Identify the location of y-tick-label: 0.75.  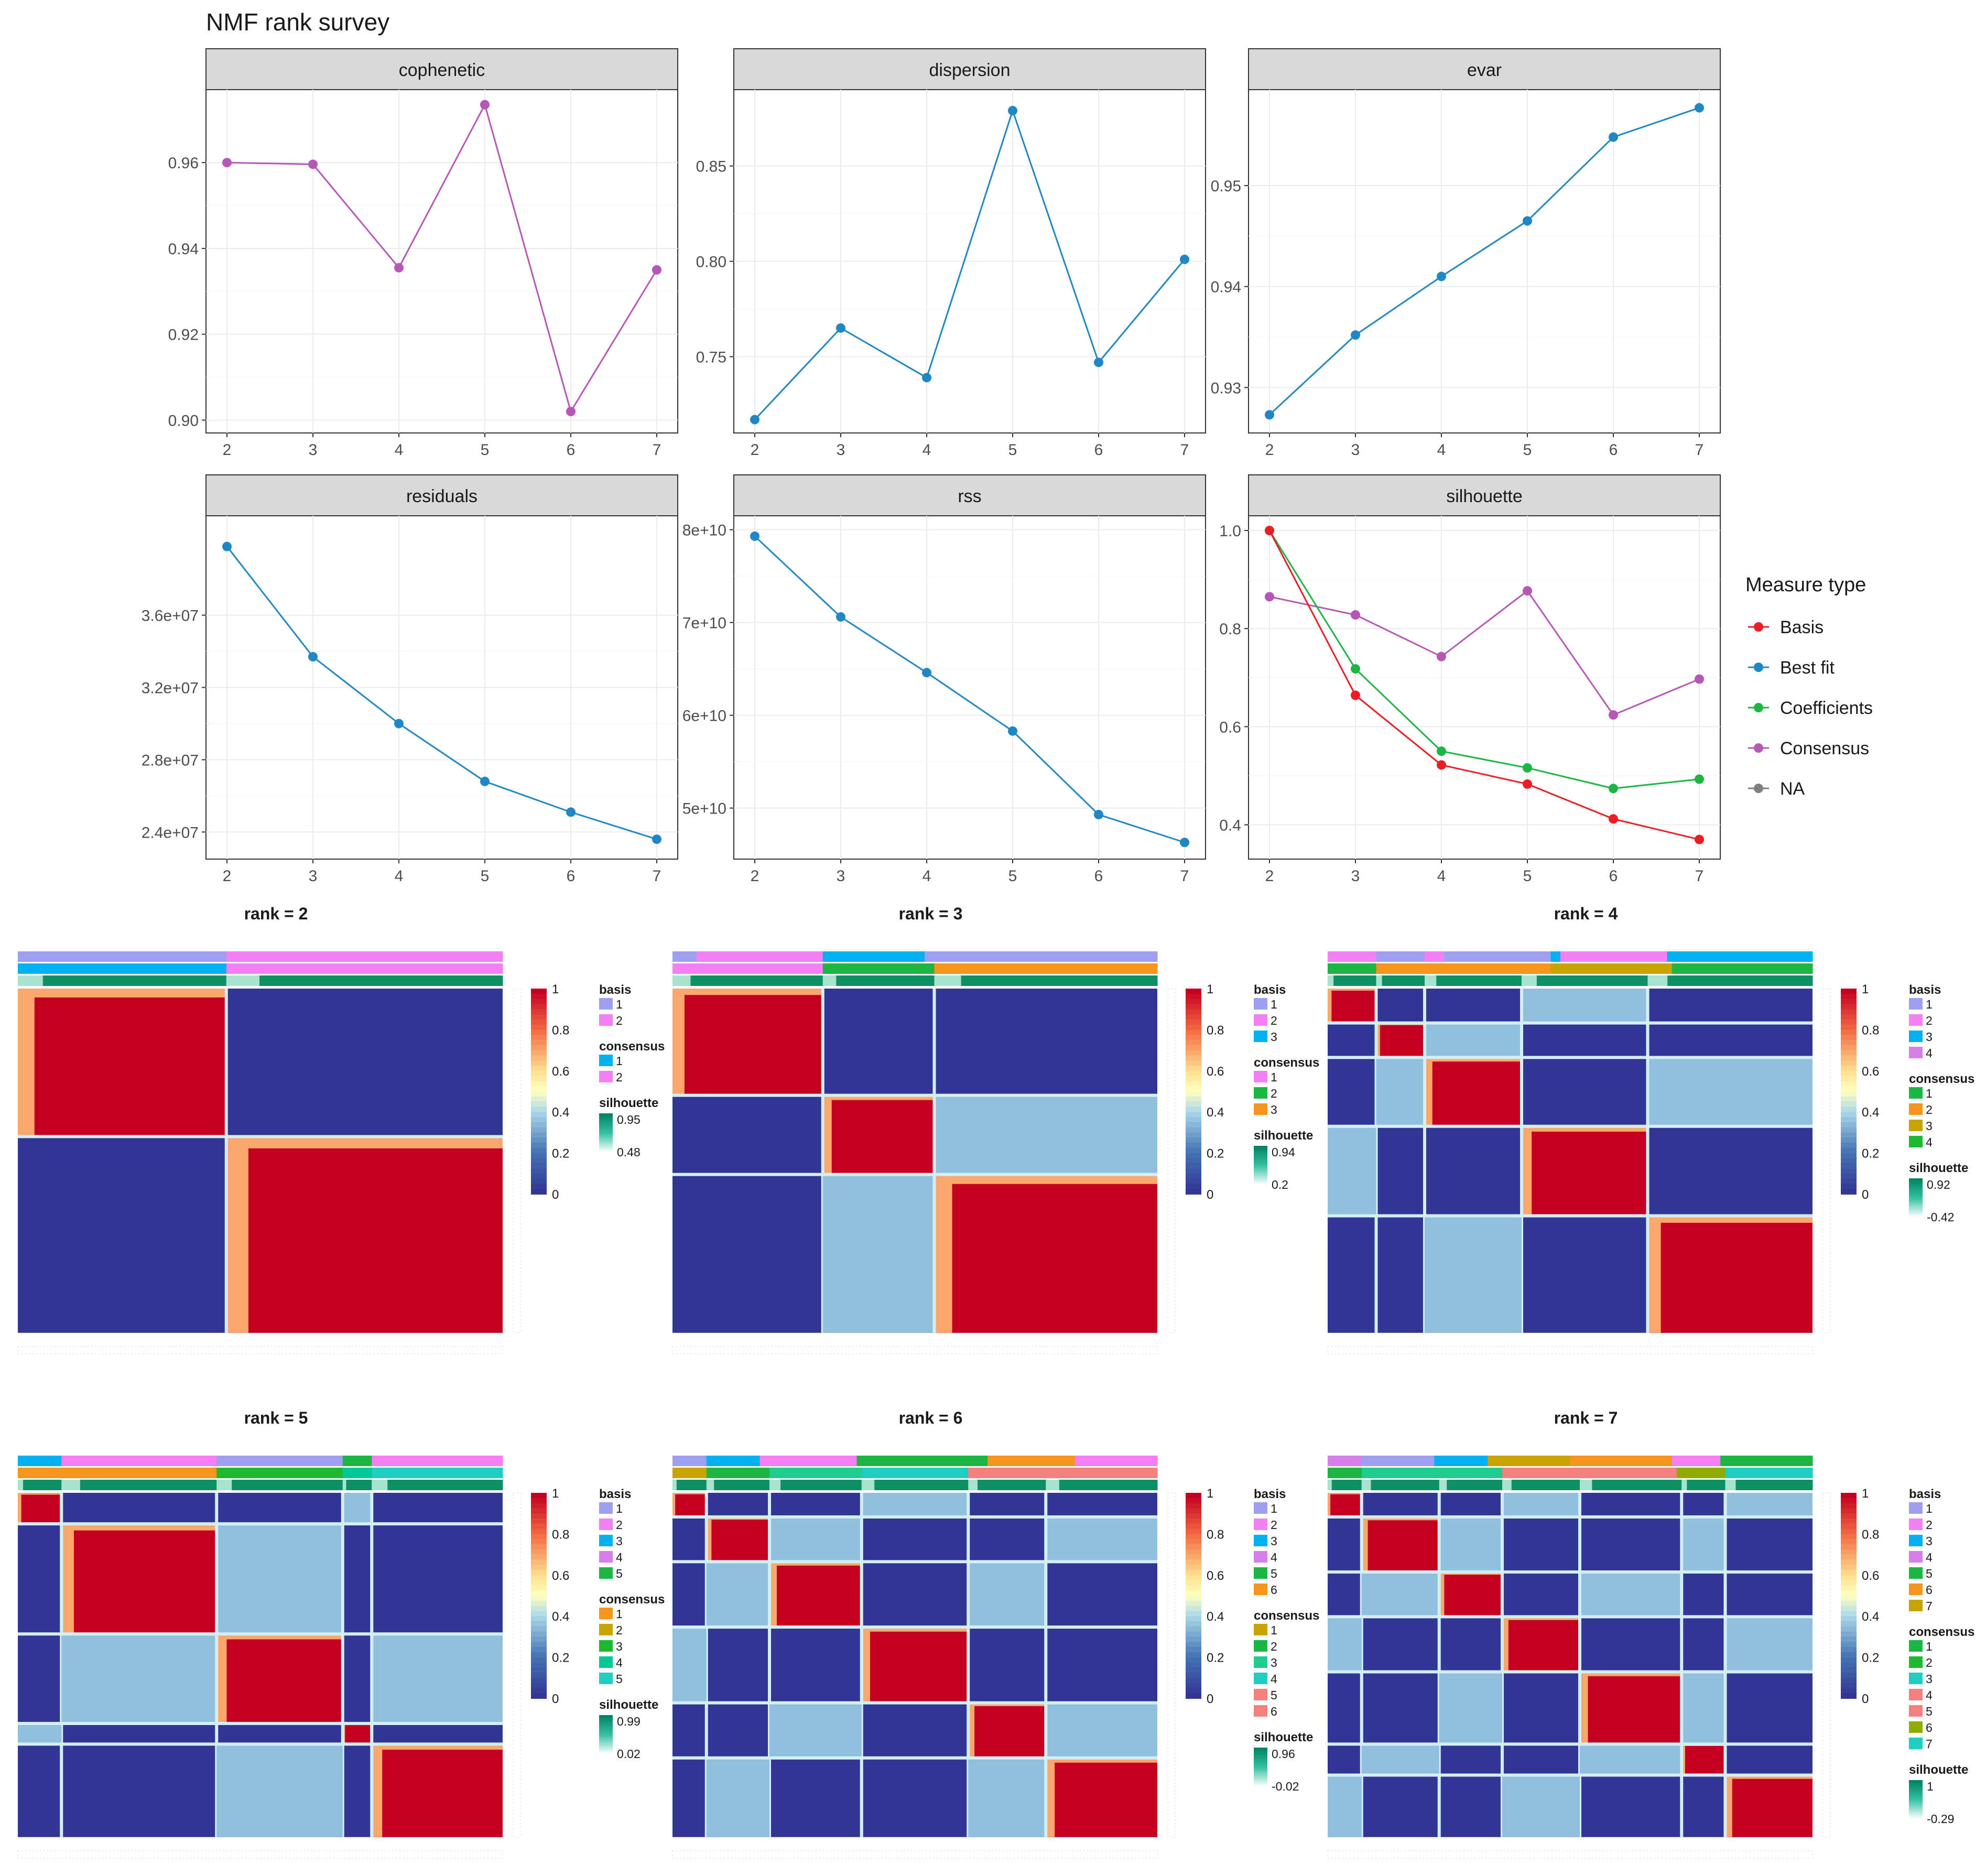
(711, 357).